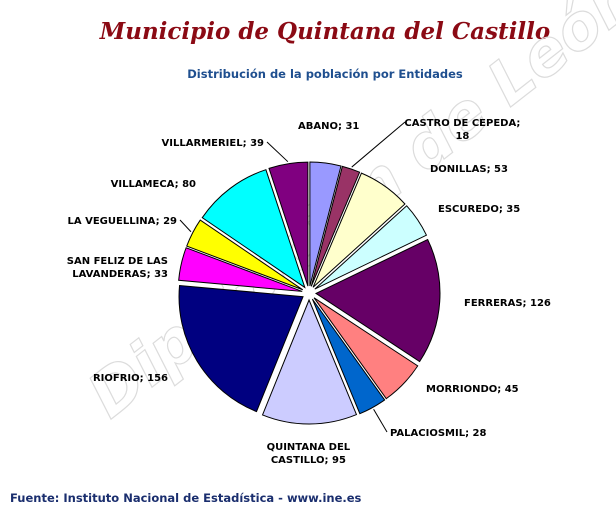  What do you see at coordinates (438, 433) in the screenshot?
I see `slice-label: PALACIOSMIL; 28` at bounding box center [438, 433].